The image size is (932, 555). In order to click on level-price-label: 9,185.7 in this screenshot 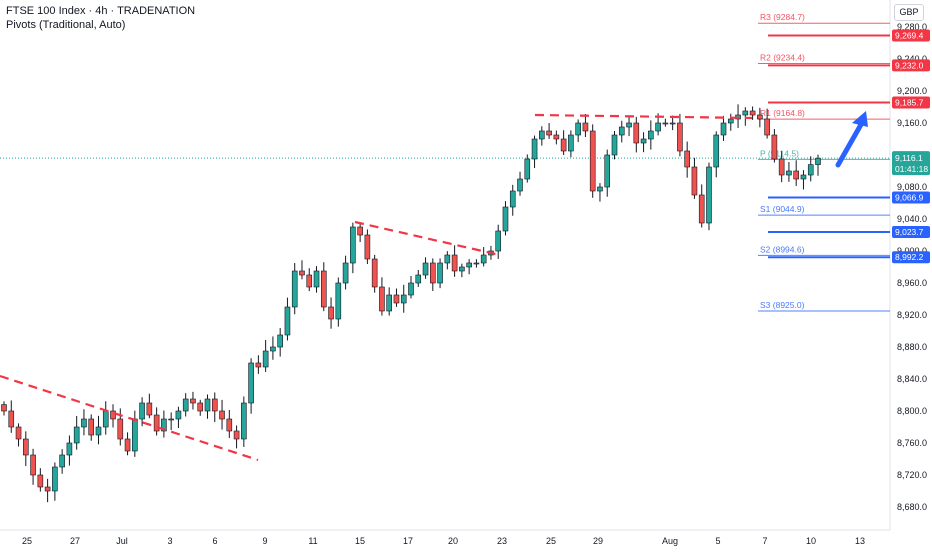, I will do `click(909, 102)`.